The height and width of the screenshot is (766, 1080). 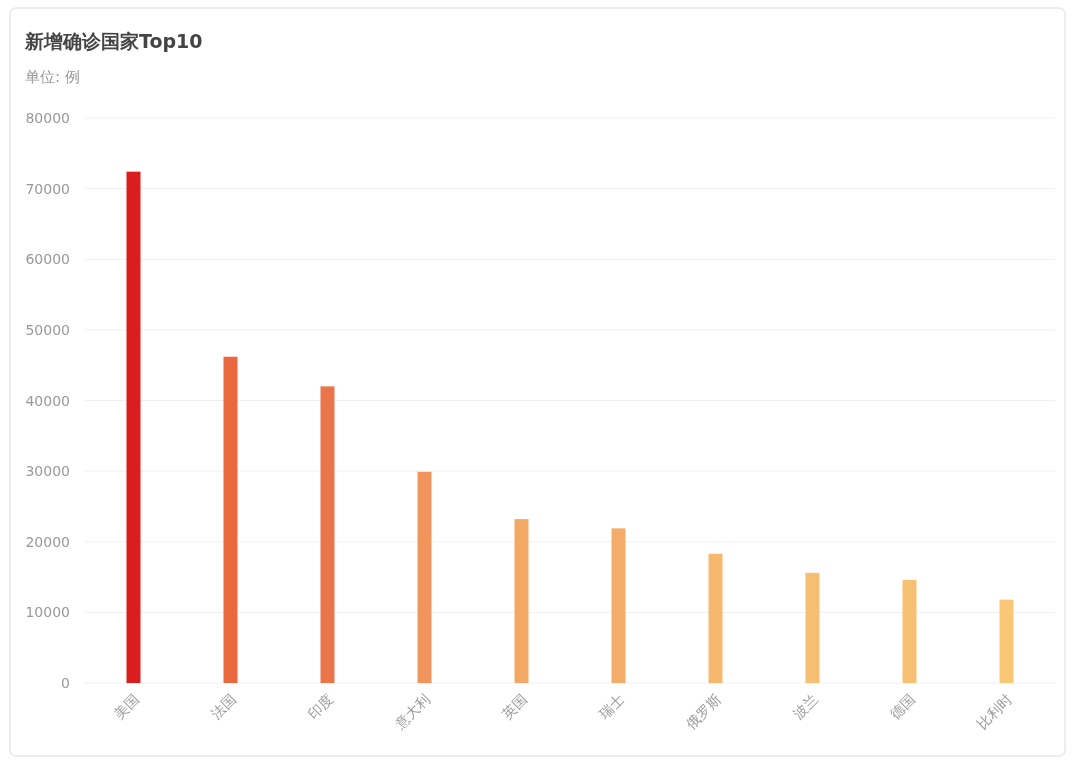 What do you see at coordinates (514, 706) in the screenshot?
I see `x-tick-label: 英国` at bounding box center [514, 706].